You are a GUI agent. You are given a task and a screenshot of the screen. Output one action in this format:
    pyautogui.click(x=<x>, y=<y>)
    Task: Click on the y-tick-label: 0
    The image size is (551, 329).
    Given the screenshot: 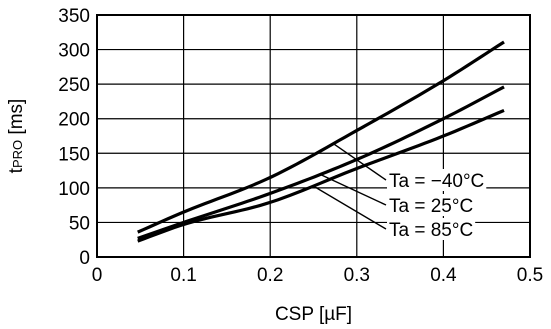 What is the action you would take?
    pyautogui.click(x=84, y=258)
    